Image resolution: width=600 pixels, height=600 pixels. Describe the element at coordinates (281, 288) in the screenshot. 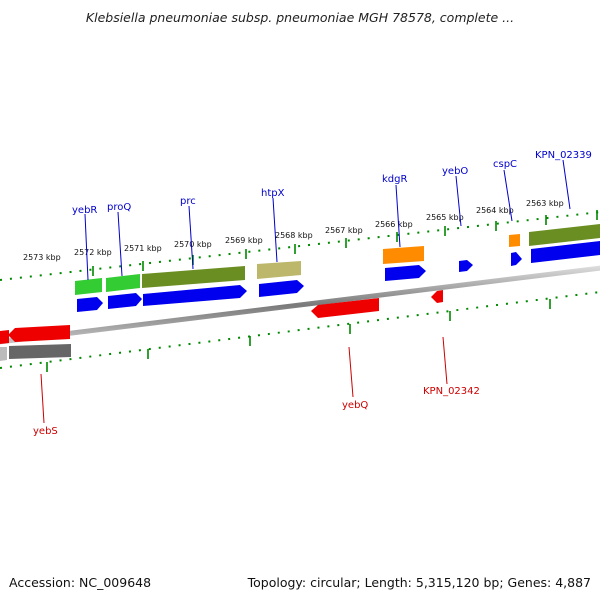

I see `cds-arrow-htpX` at that location.